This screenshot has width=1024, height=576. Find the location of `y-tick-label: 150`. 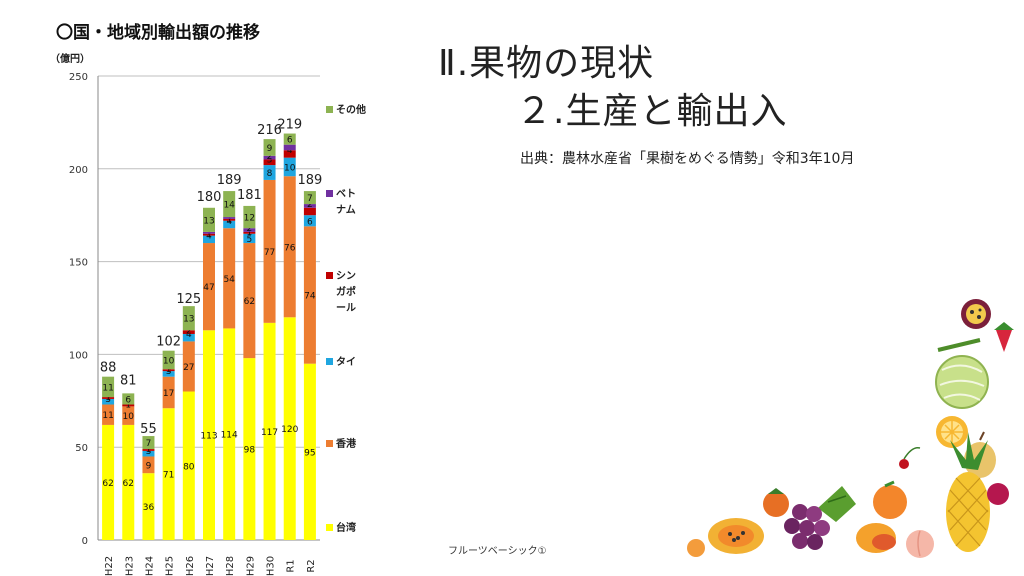

y-tick-label: 150 is located at coordinates (78, 263).